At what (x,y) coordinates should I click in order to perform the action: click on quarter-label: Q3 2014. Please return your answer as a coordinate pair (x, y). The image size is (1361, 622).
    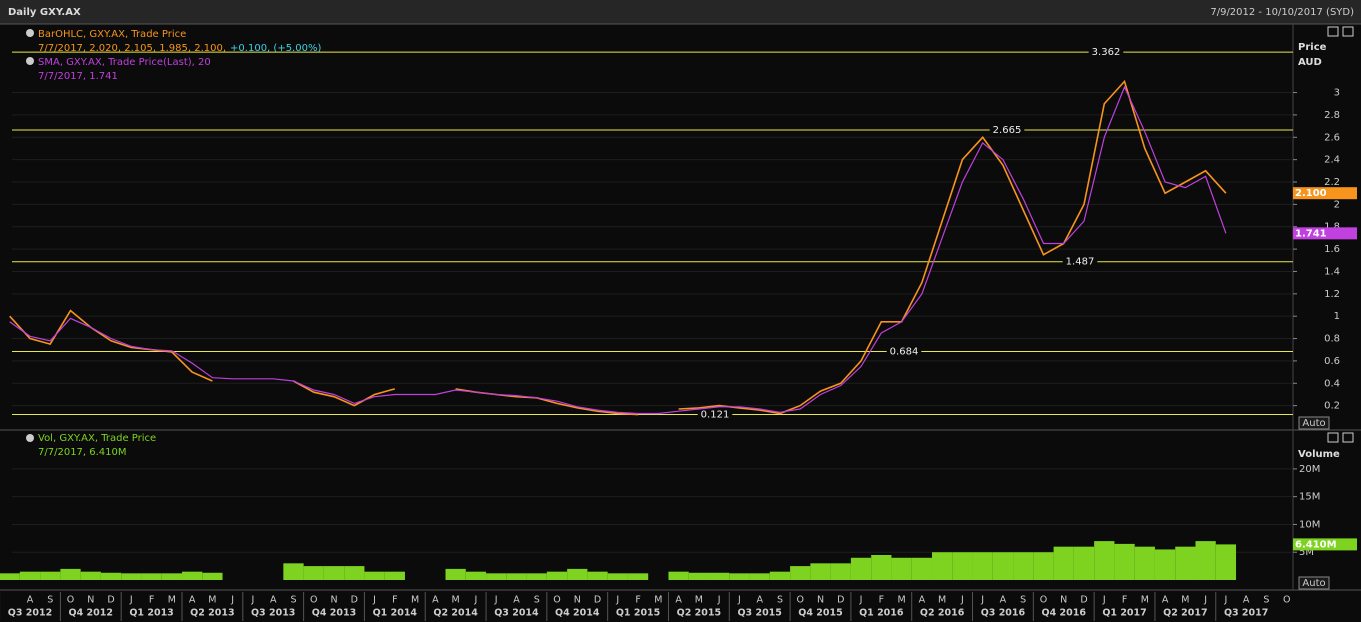
    Looking at the image, I should click on (516, 613).